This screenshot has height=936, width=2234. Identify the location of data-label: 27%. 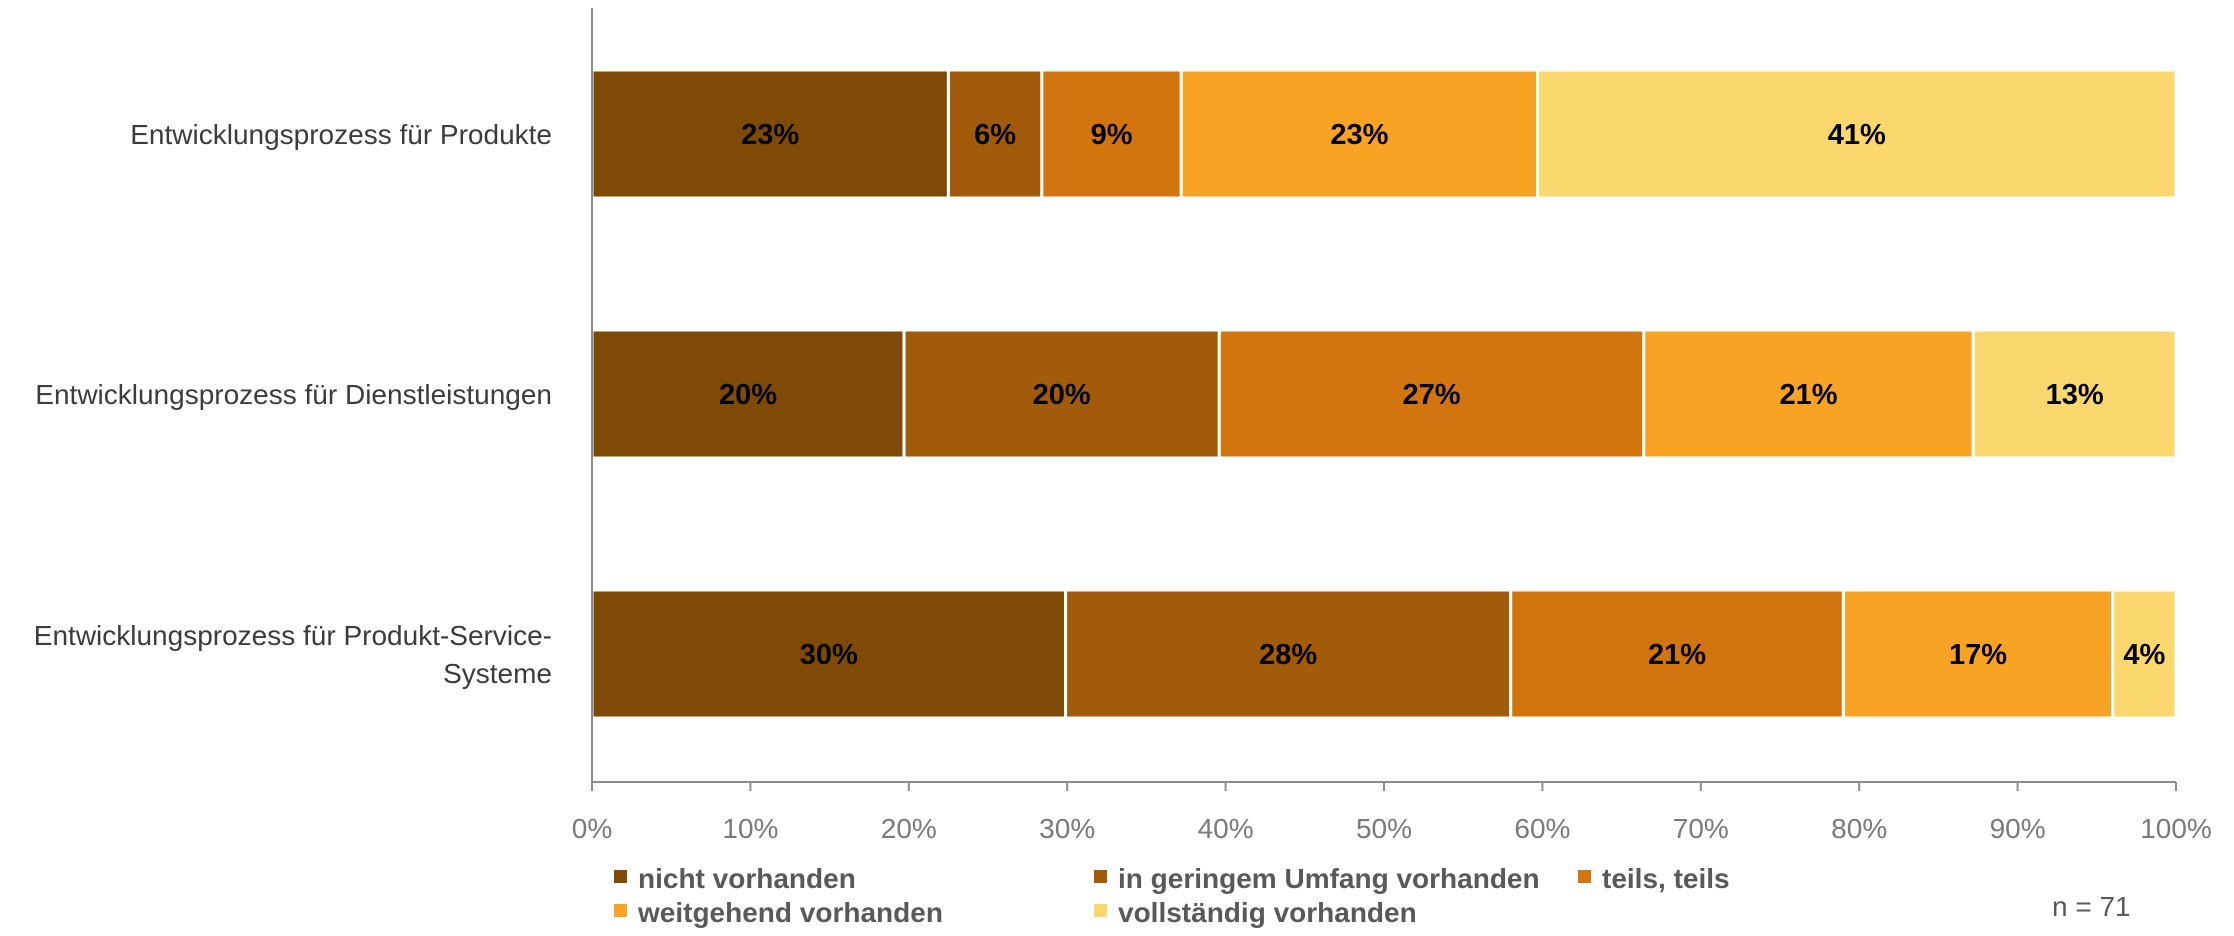
(1431, 395).